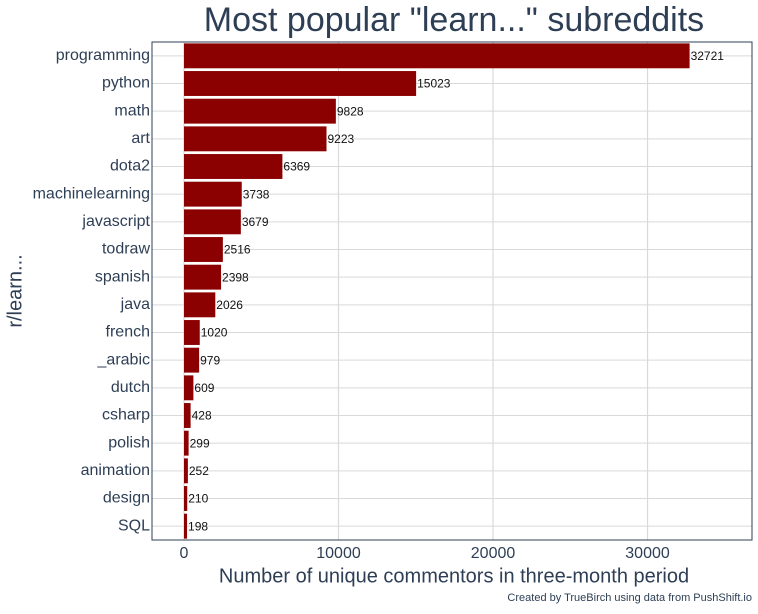 Image resolution: width=758 pixels, height=614 pixels. Describe the element at coordinates (140, 138) in the screenshot. I see `y-tick-label: art` at that location.